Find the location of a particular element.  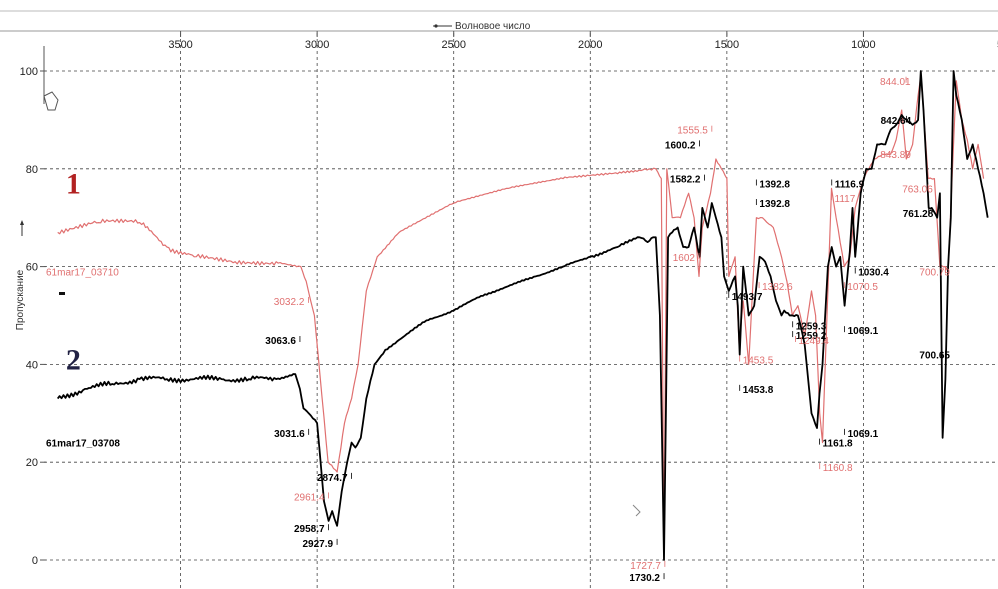

peak-label: 61mar17_03710 is located at coordinates (82, 273).